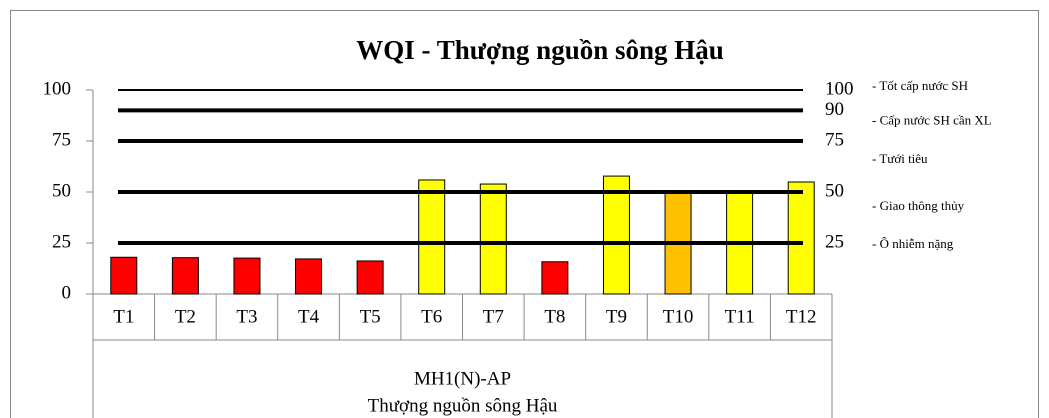 Image resolution: width=1049 pixels, height=418 pixels. I want to click on reference-label: 50, so click(834, 190).